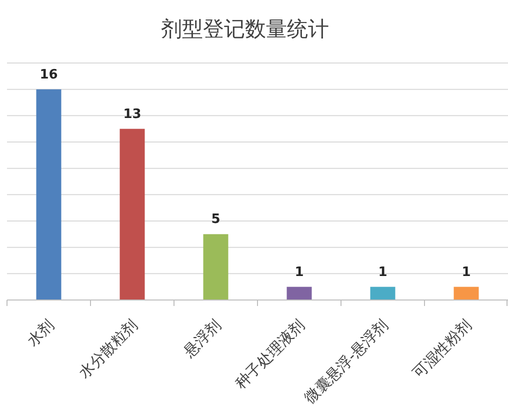 The height and width of the screenshot is (412, 508). What do you see at coordinates (245, 29) in the screenshot?
I see `chart-title: 剂型登记数量统计` at bounding box center [245, 29].